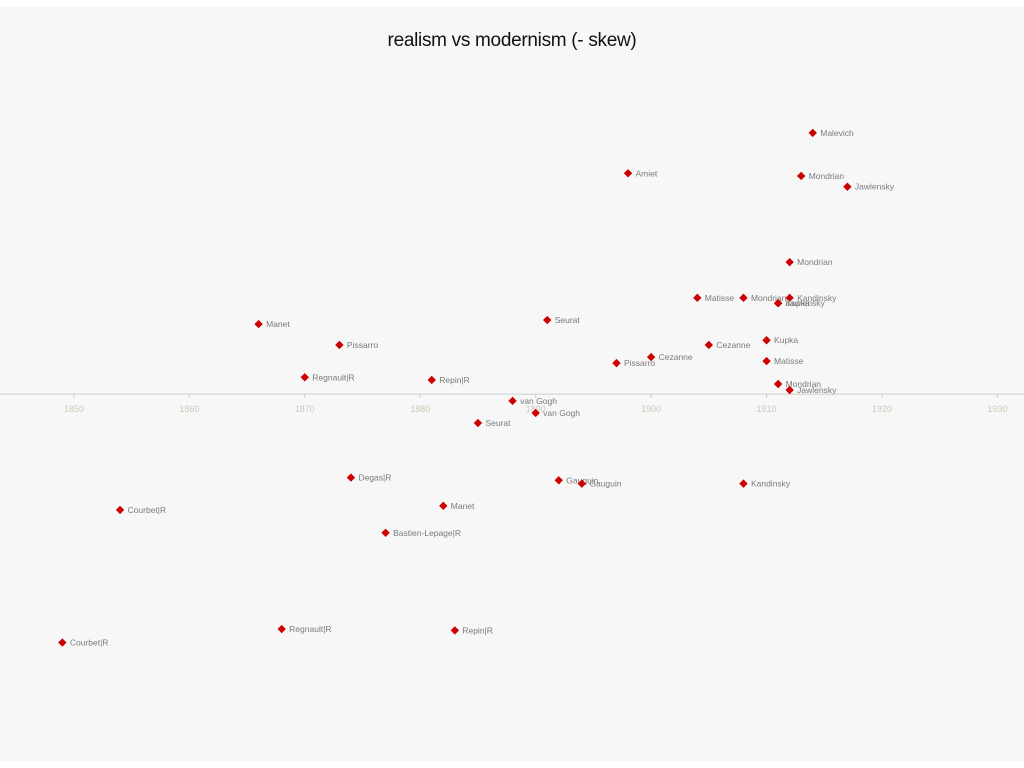 Image resolution: width=1024 pixels, height=768 pixels. Describe the element at coordinates (305, 409) in the screenshot. I see `x-tick-label: 1870` at that location.